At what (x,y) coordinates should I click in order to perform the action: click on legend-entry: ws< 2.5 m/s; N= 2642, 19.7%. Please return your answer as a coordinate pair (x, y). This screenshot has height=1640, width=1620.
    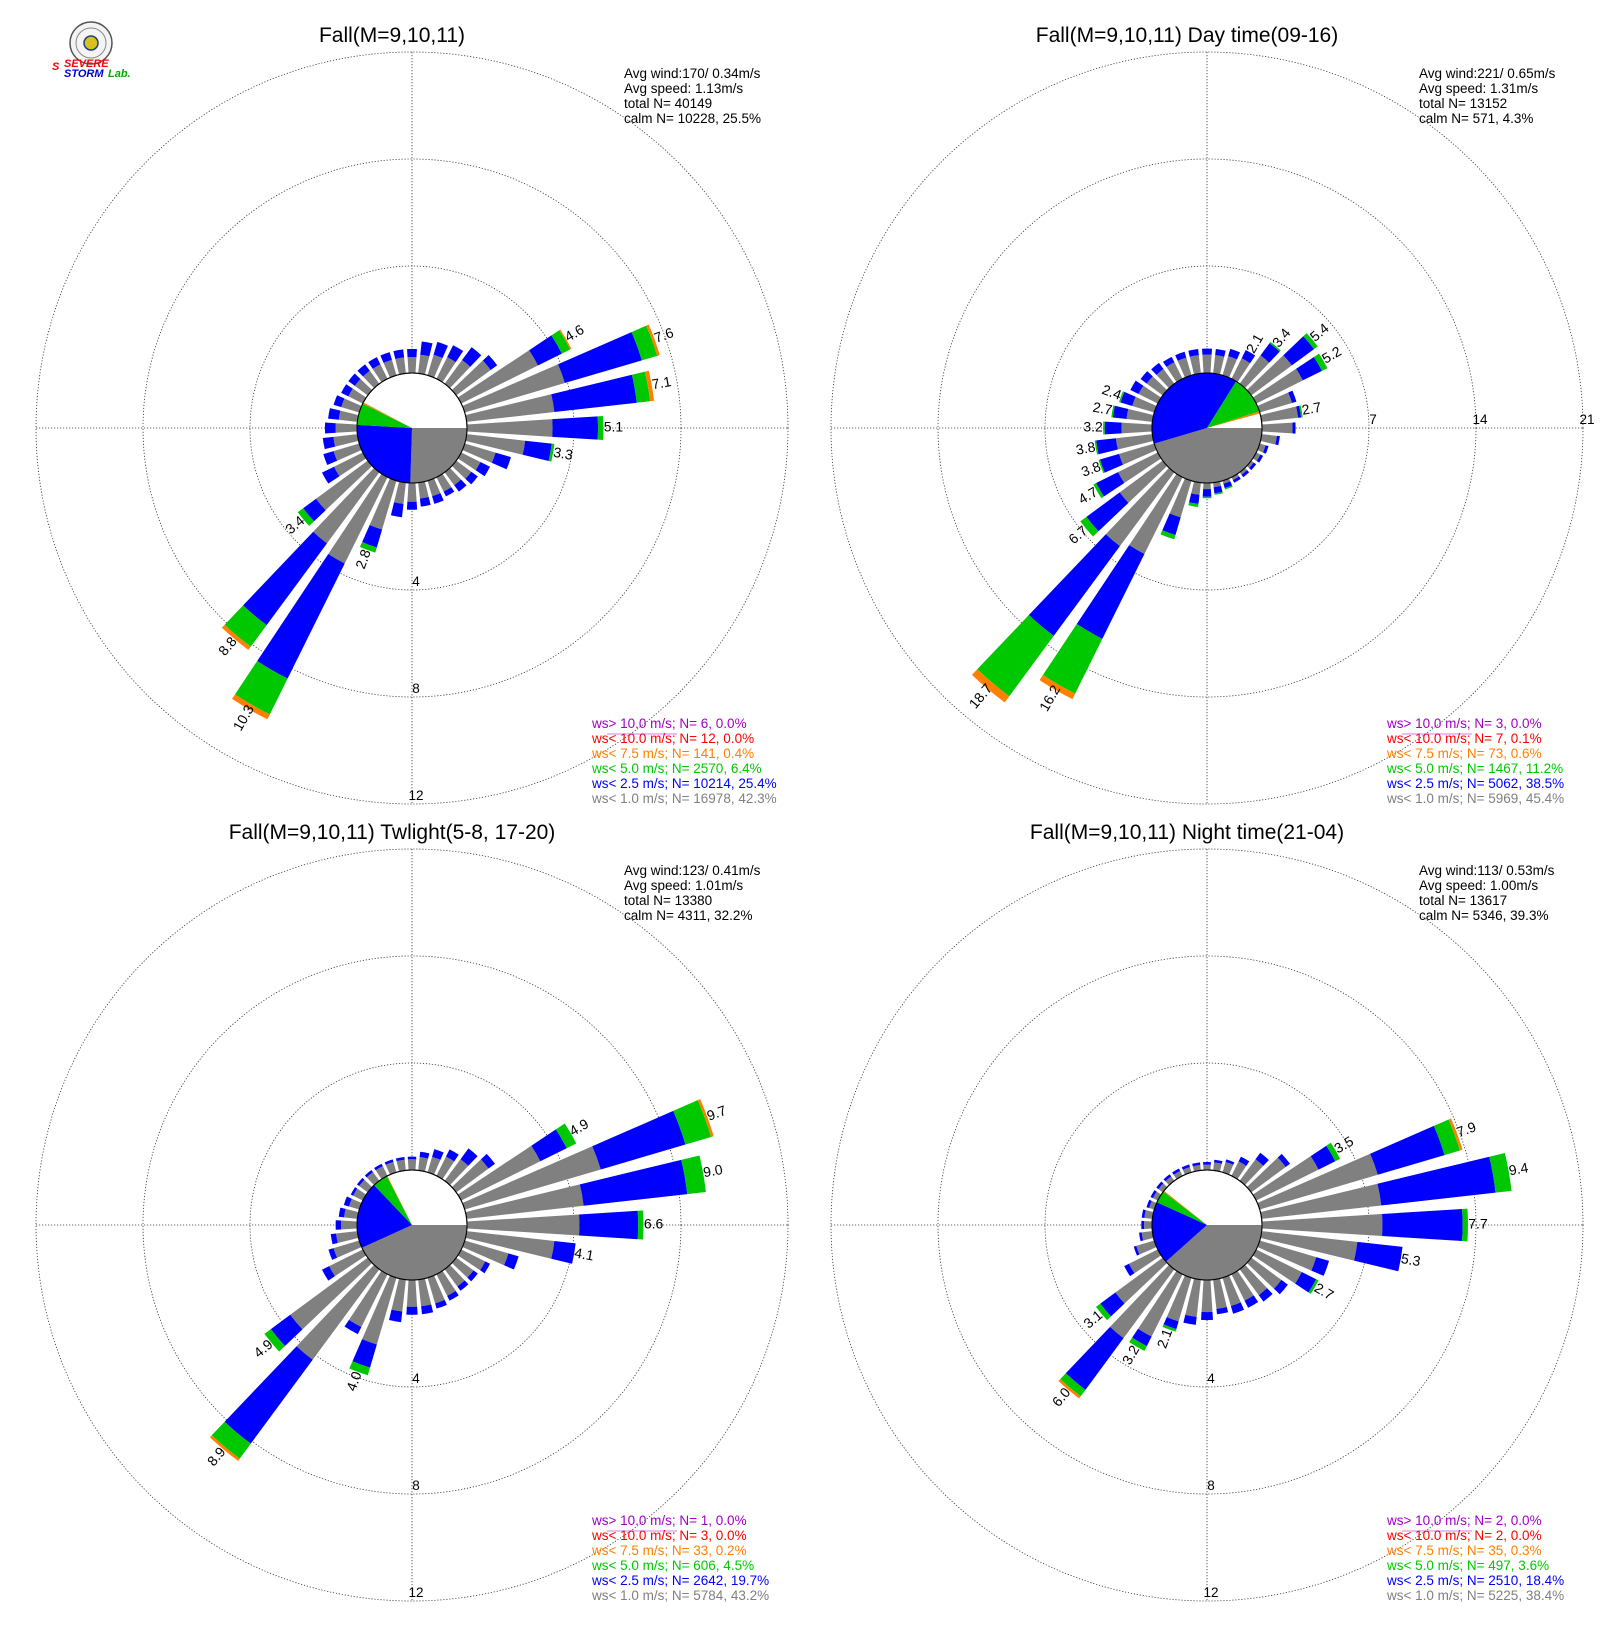
    Looking at the image, I should click on (680, 1580).